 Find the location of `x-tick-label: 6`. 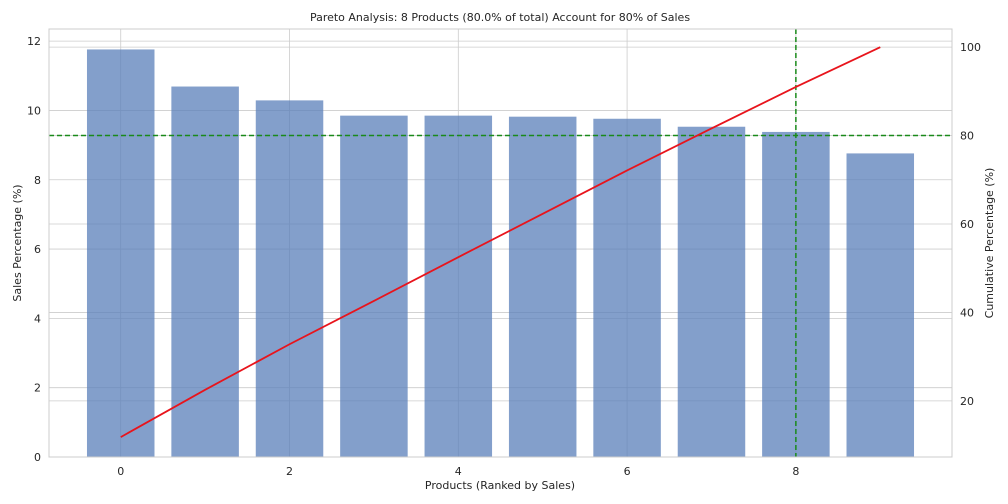

x-tick-label: 6 is located at coordinates (627, 471).